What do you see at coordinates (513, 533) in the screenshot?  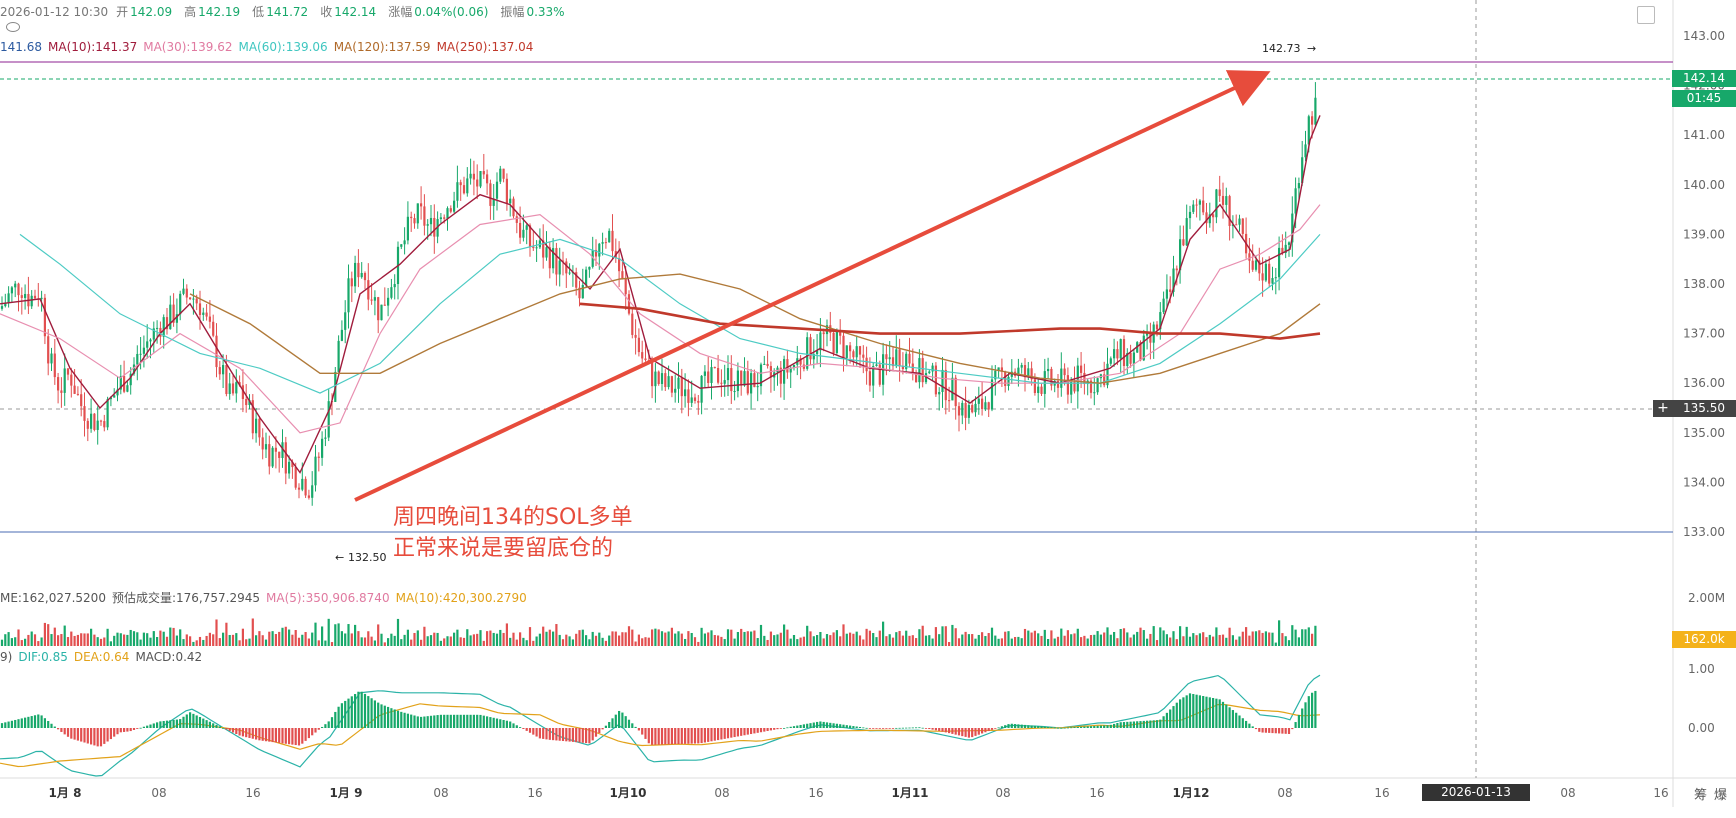 I see `annotation-text: 周四晚间134的SOL多单 正常来说是要留底仓的` at bounding box center [513, 533].